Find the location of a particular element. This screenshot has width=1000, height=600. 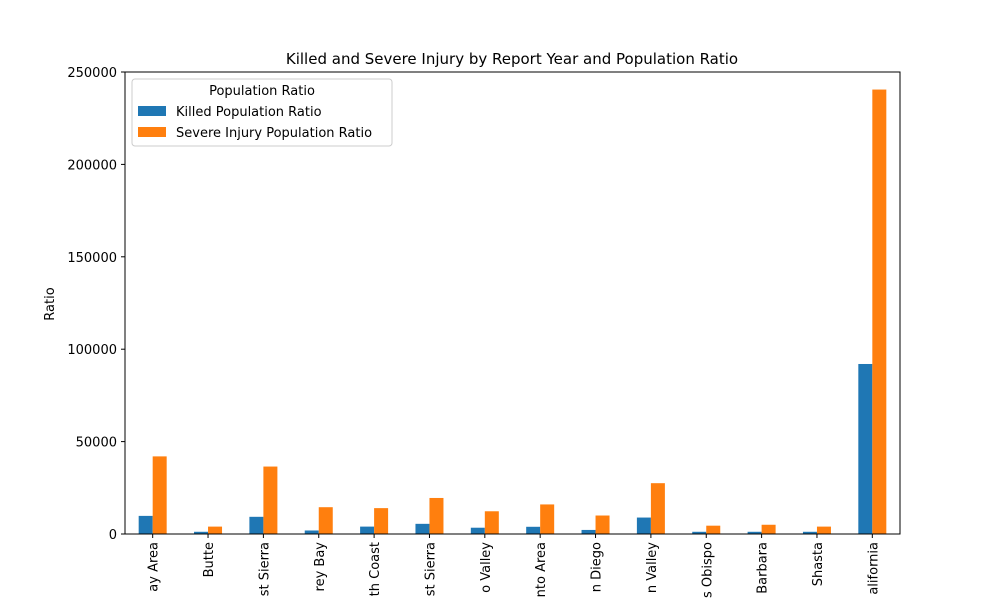

x-tick-label-12: Shasta is located at coordinates (818, 564).